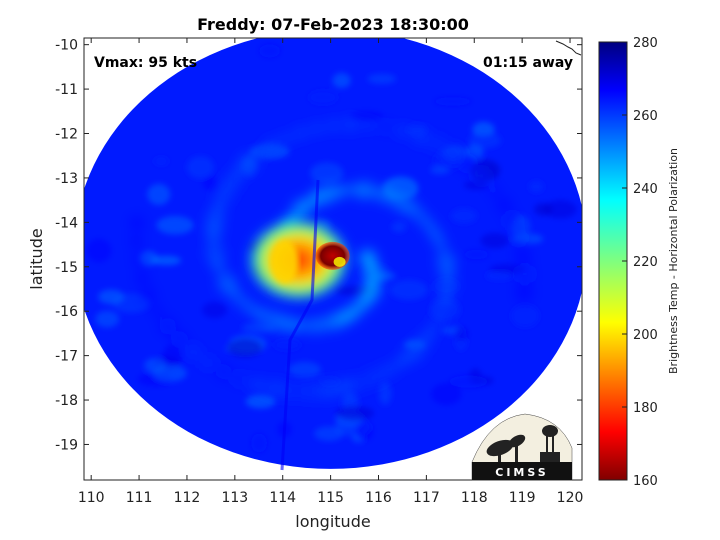  What do you see at coordinates (66, 46) in the screenshot?
I see `y-tick-label: -10` at bounding box center [66, 46].